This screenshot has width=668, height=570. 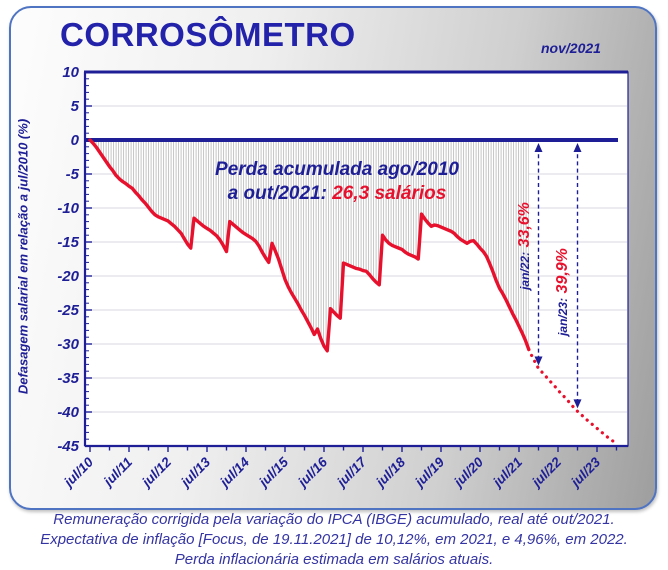 What do you see at coordinates (562, 271) in the screenshot?
I see `projection-value-jan23: 39,9%` at bounding box center [562, 271].